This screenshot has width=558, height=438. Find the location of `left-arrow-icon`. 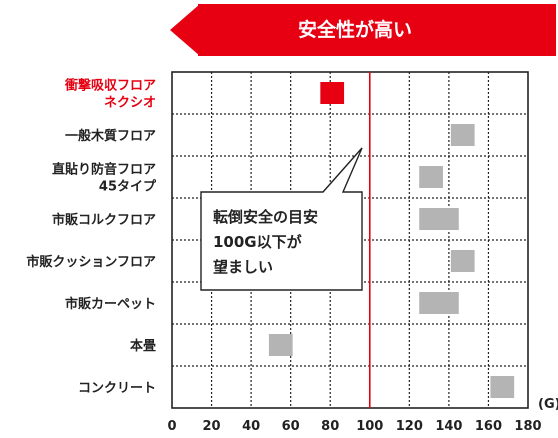

left-arrow-icon is located at coordinates (185, 30).